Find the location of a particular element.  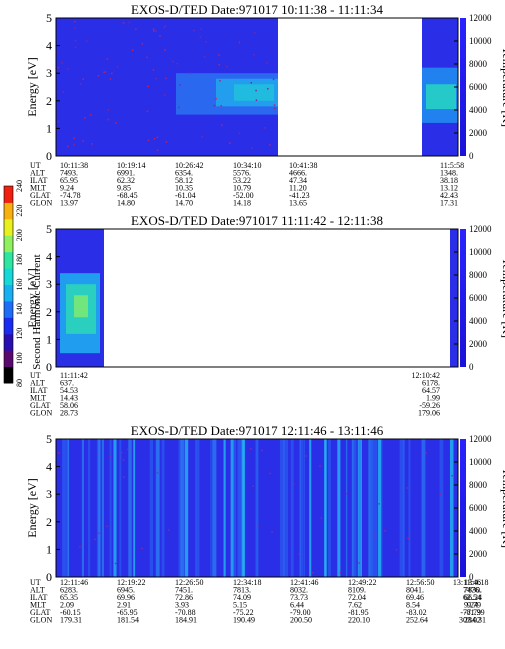

table-cell: 8.54 is located at coordinates (413, 605).